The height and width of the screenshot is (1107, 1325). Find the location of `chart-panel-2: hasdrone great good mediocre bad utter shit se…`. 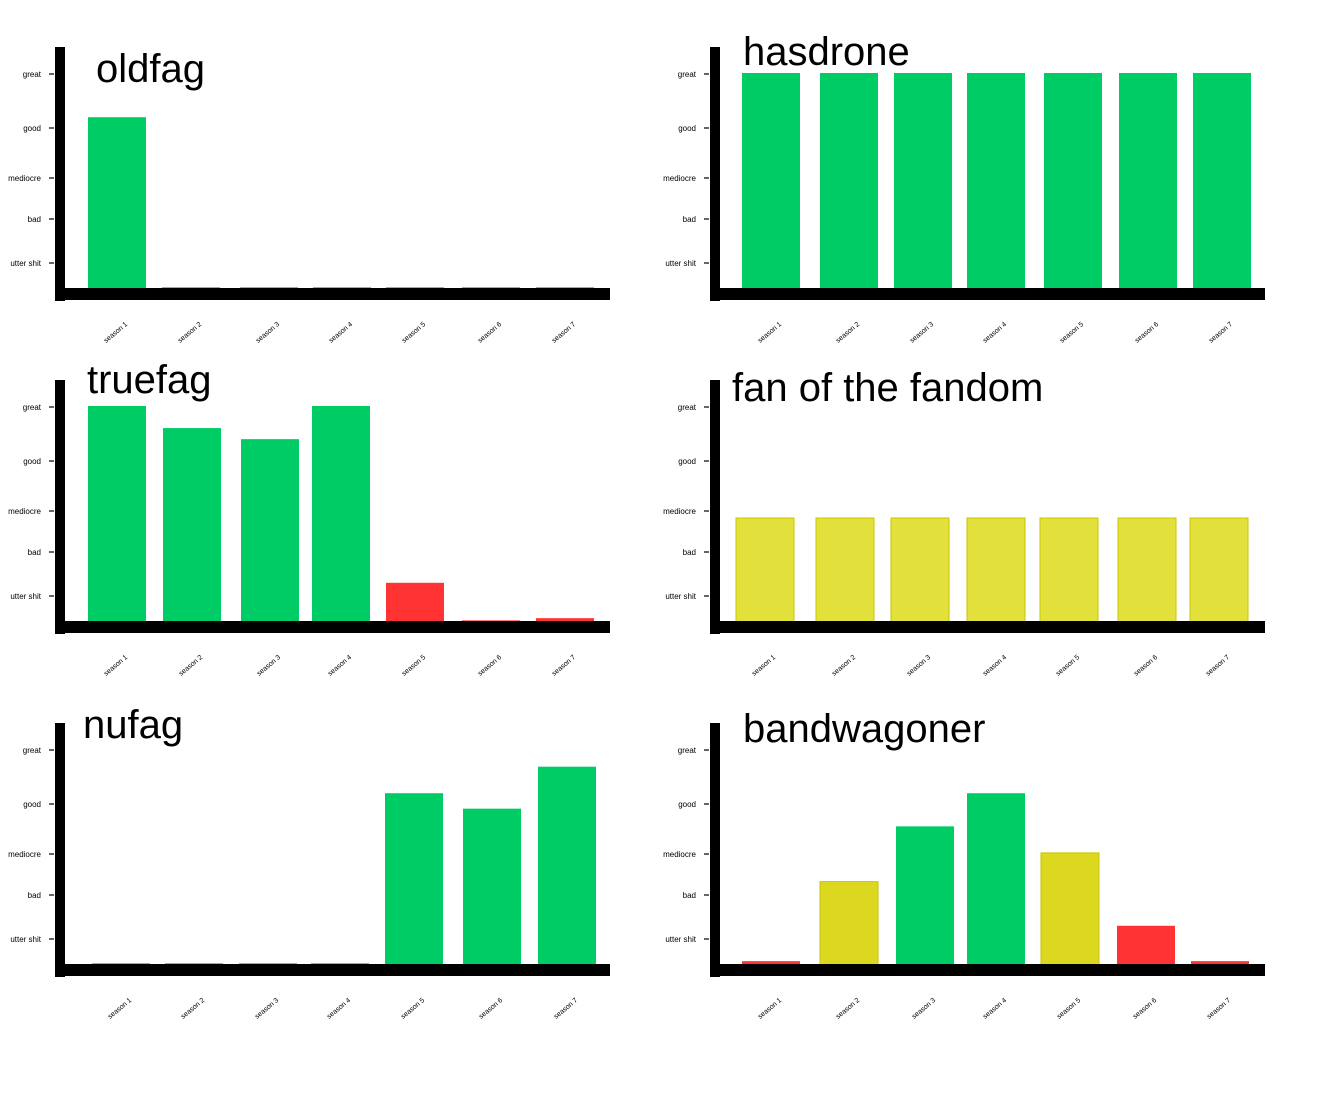

chart-panel-2: hasdrone great good mediocre bad utter shit se… is located at coordinates (964, 187).